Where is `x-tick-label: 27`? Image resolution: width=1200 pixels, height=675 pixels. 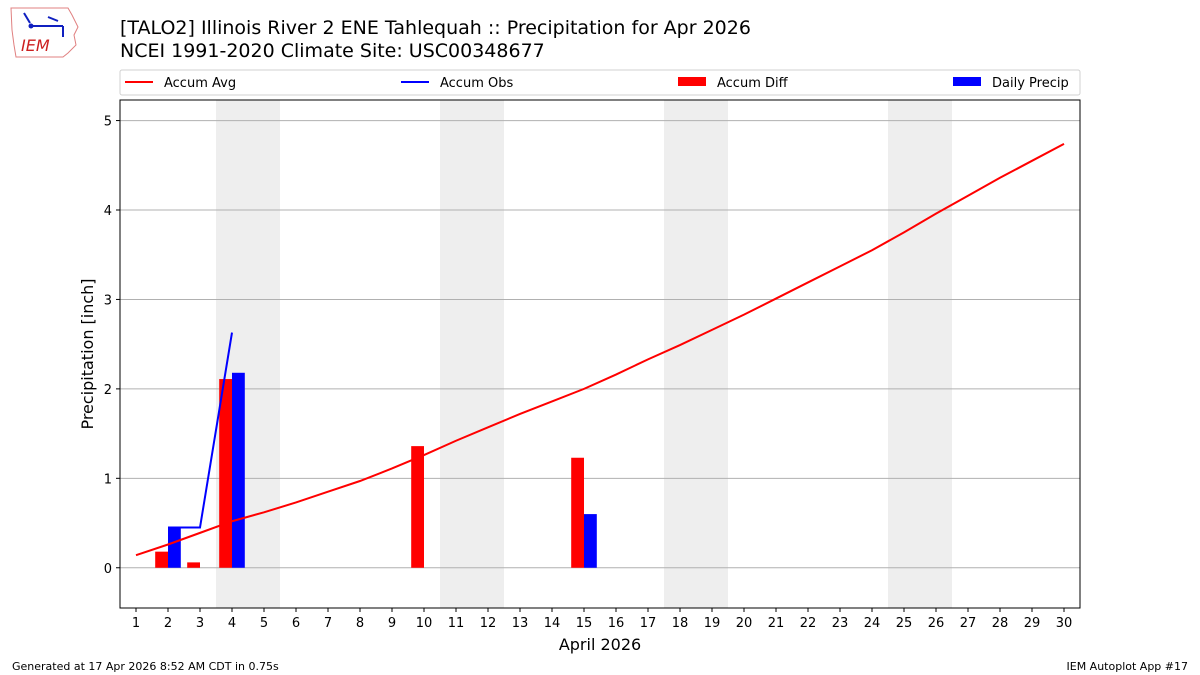 x-tick-label: 27 is located at coordinates (968, 623).